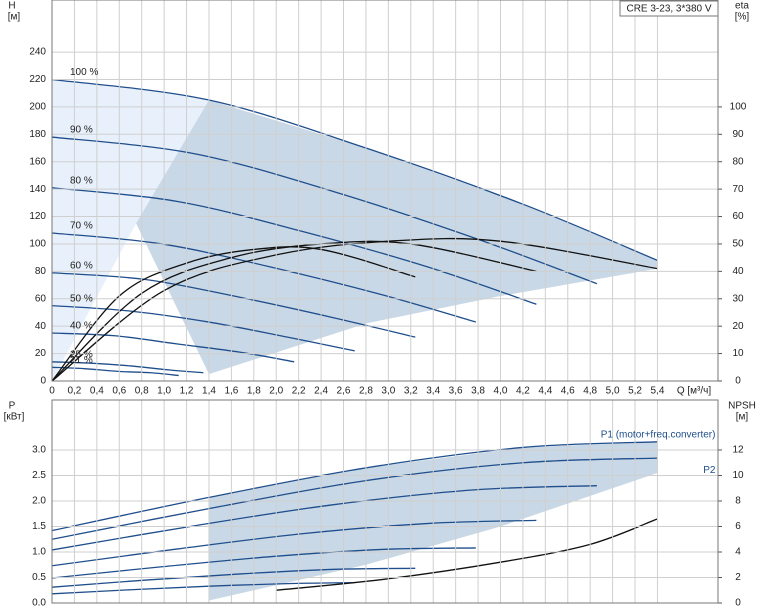  Describe the element at coordinates (276, 391) in the screenshot. I see `x-tick-label: 2,0` at that location.